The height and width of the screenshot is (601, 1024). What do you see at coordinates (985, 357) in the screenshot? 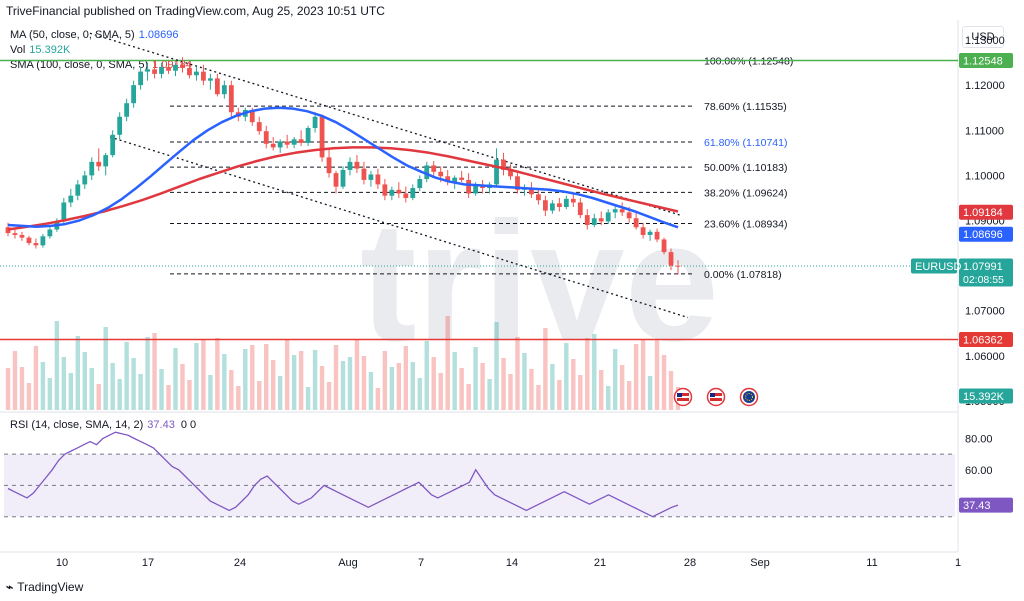
I see `price-tick-label: 1.06000` at bounding box center [985, 357].